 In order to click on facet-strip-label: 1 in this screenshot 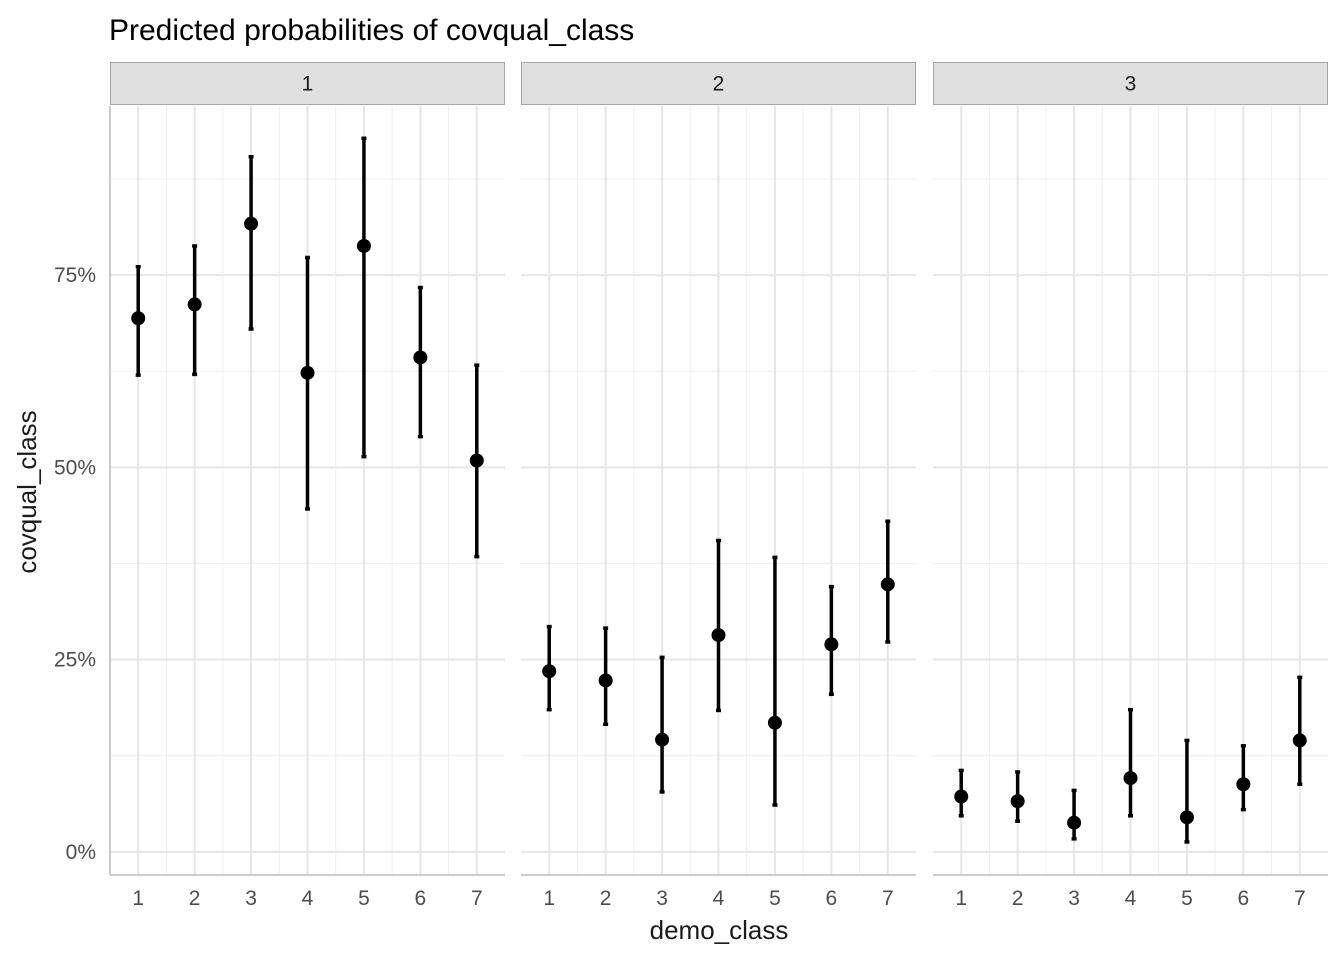, I will do `click(308, 84)`.